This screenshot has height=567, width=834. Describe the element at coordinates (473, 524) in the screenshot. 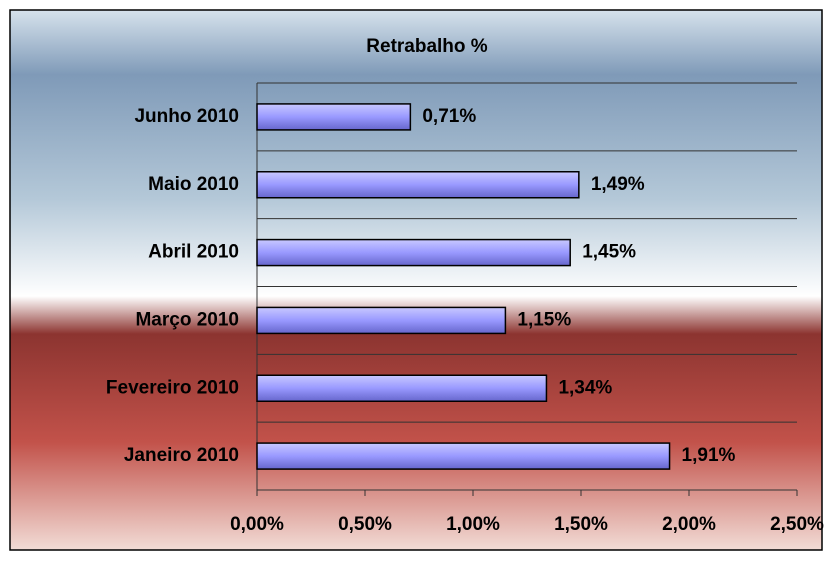

I see `x-tick-label: 1,00%` at that location.